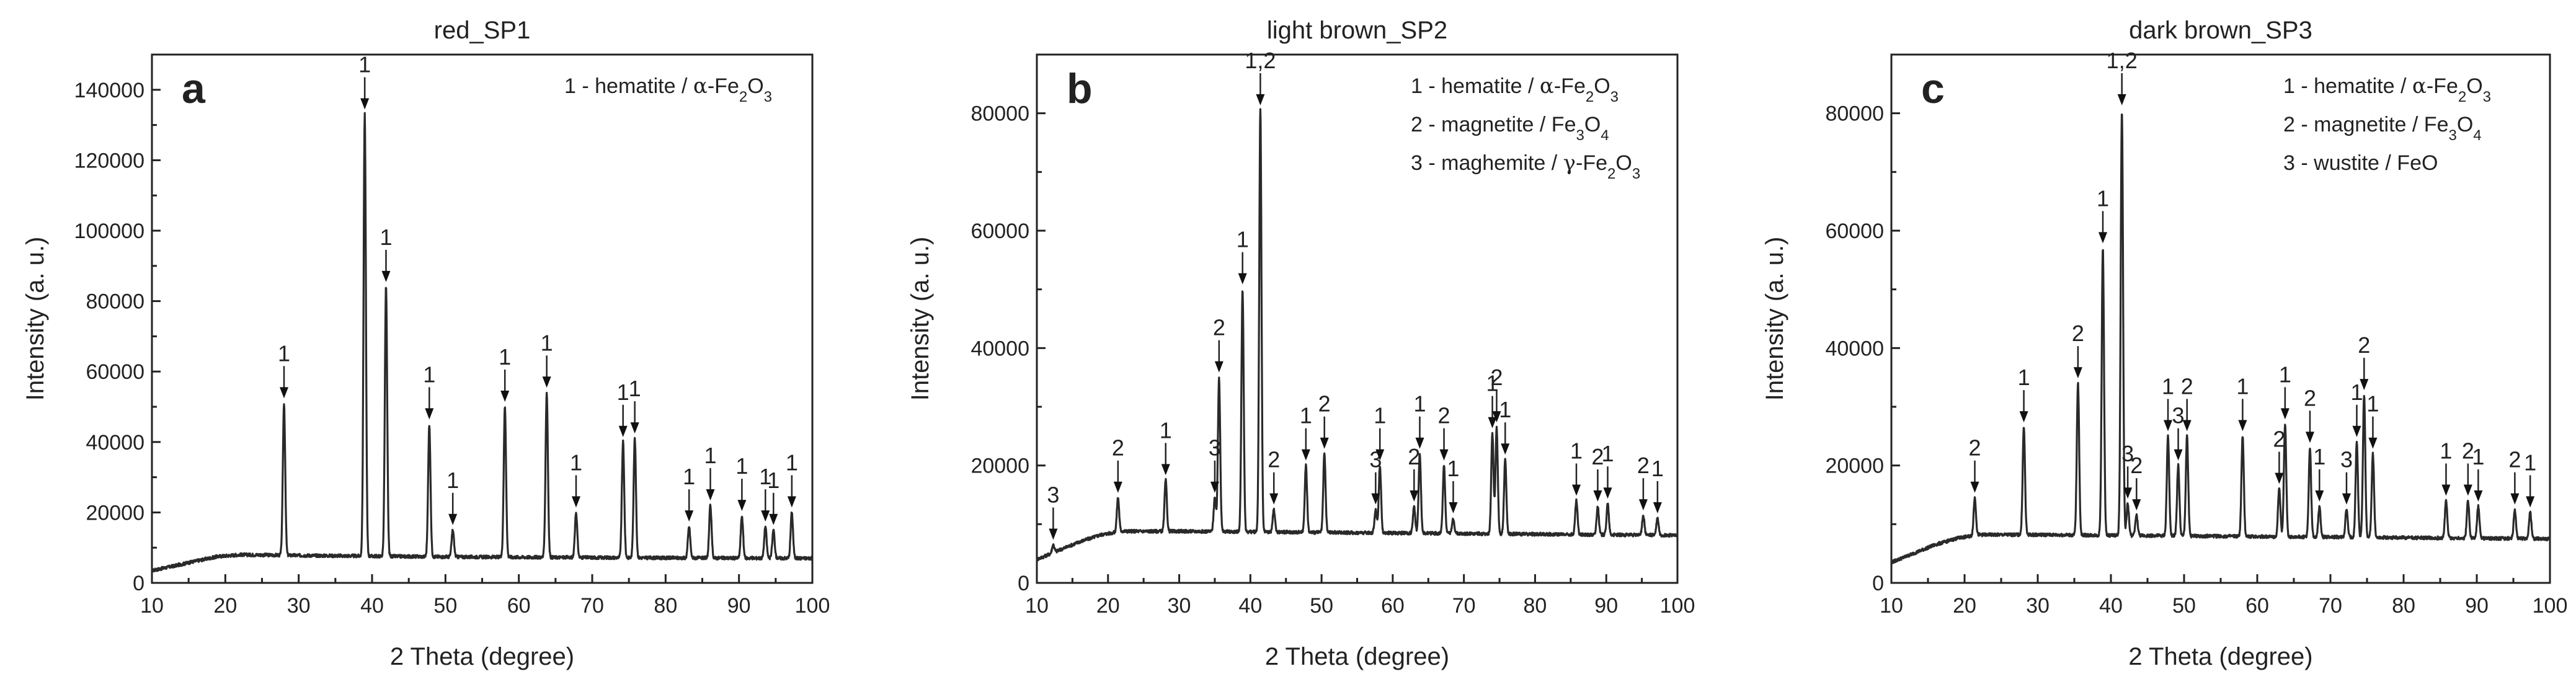 This screenshot has width=2576, height=679. What do you see at coordinates (1525, 167) in the screenshot?
I see `legend-entry: 3 - maghemite / γ-Fe2O3` at bounding box center [1525, 167].